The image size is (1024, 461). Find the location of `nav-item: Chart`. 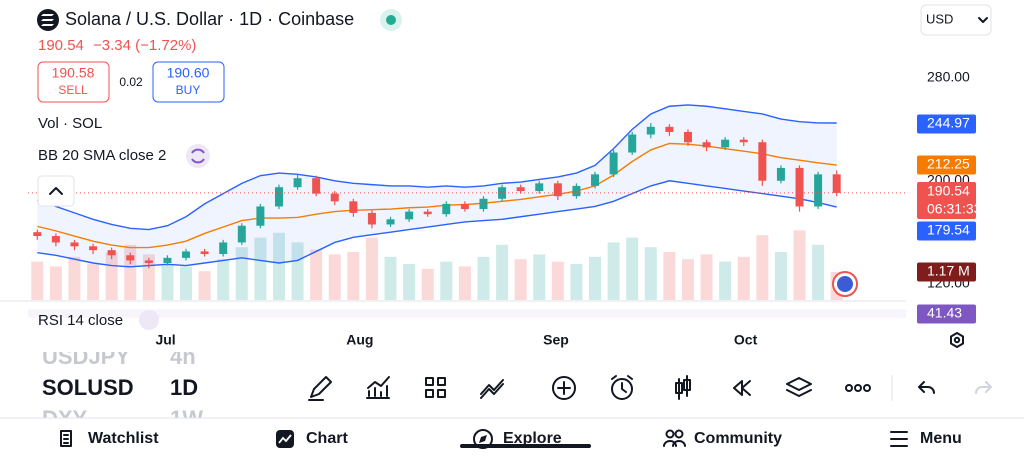

nav-item: Chart is located at coordinates (327, 438).